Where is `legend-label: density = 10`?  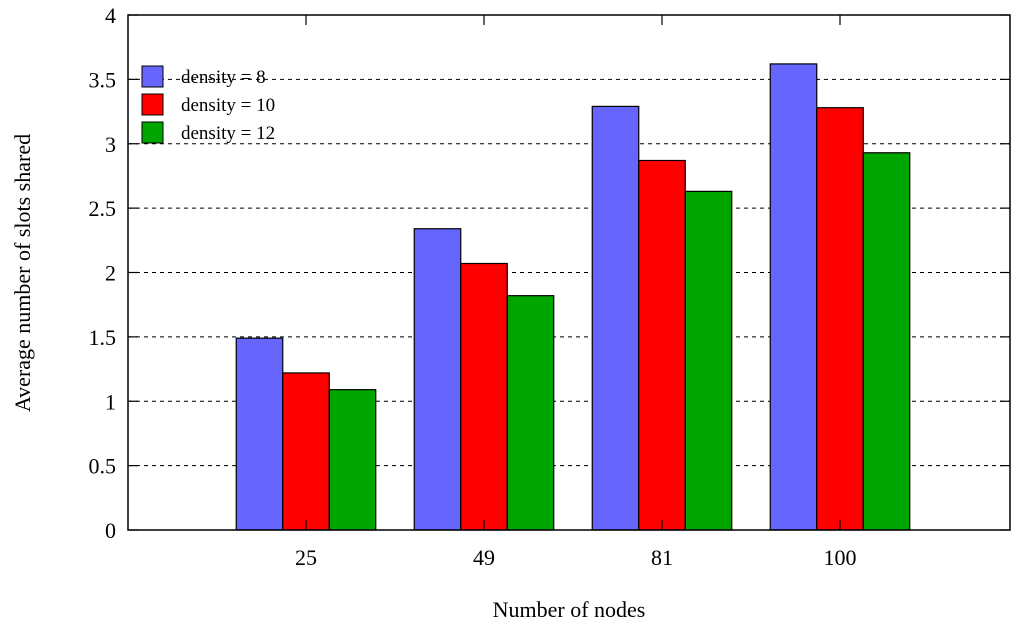
legend-label: density = 10 is located at coordinates (228, 105).